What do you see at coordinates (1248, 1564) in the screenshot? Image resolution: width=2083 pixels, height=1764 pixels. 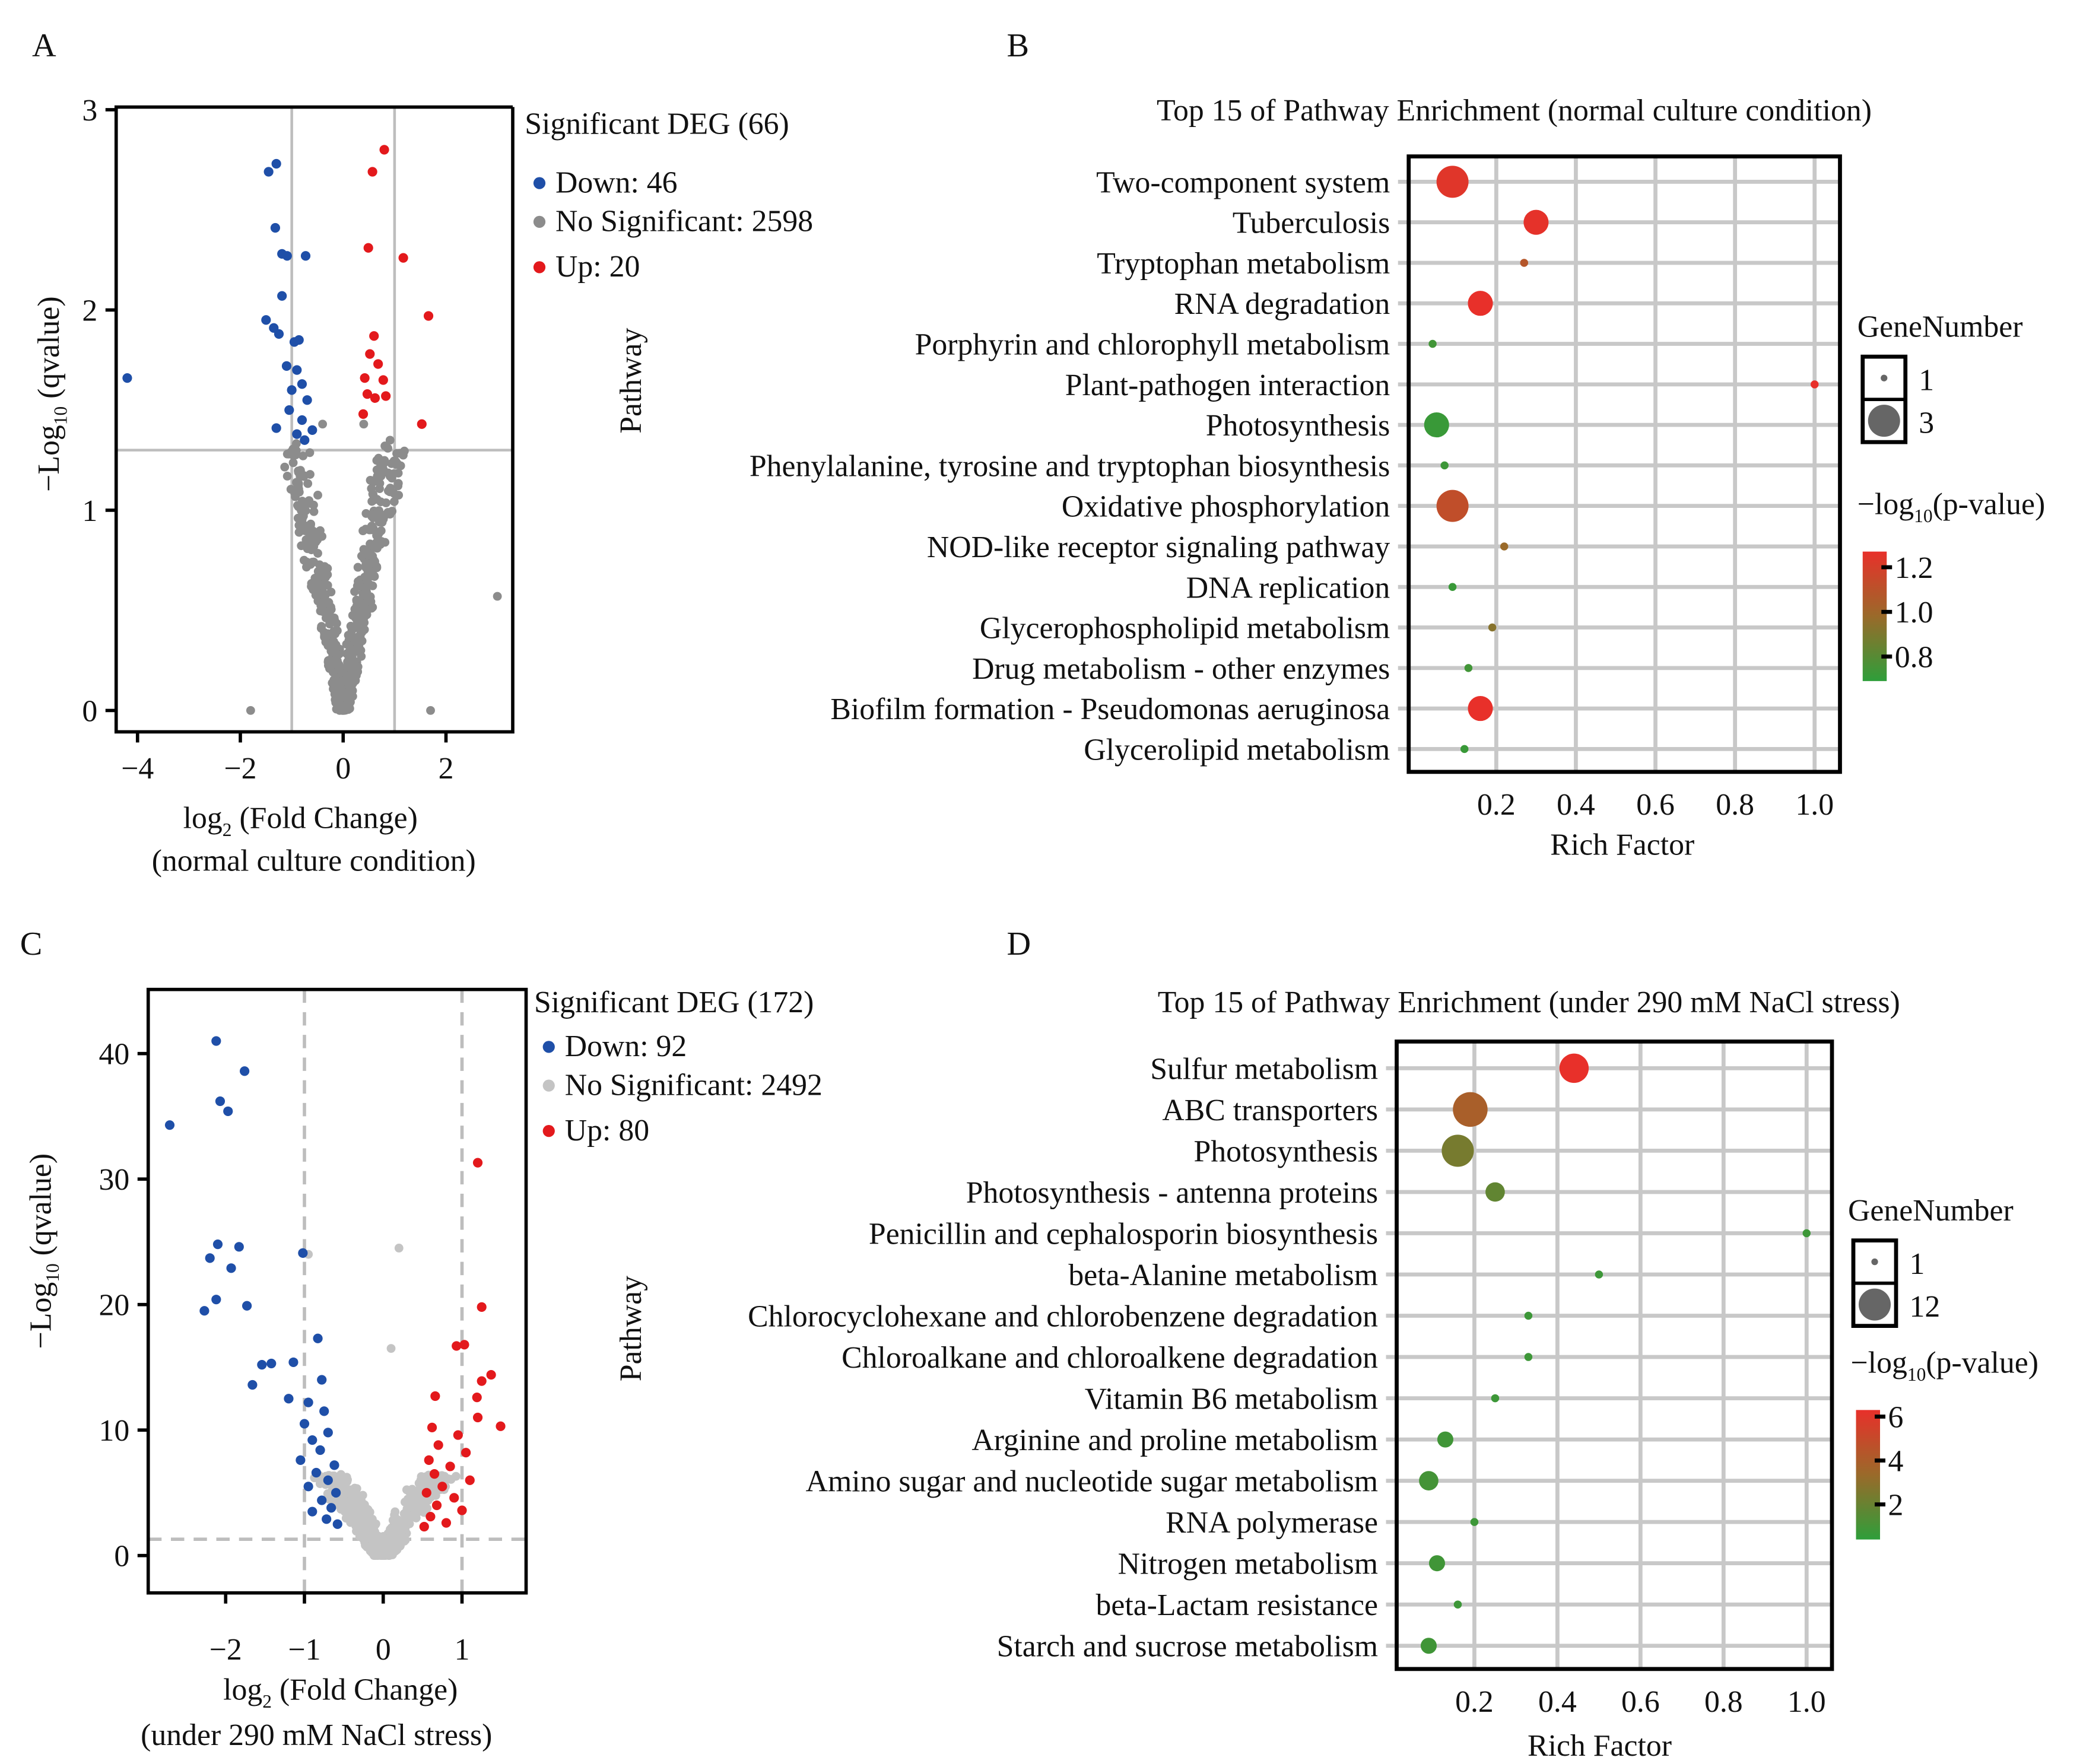 I see `pathway-label: Nitrogen metabolism` at bounding box center [1248, 1564].